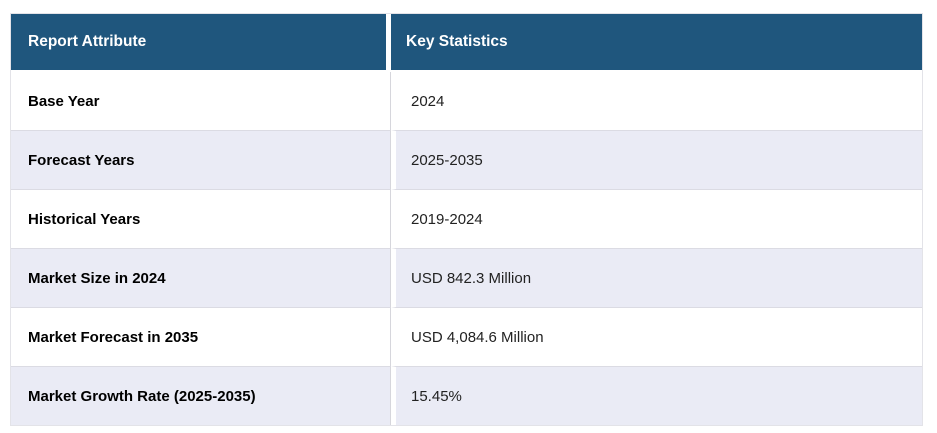 The height and width of the screenshot is (433, 937). I want to click on value-cell: 2019-2024, so click(656, 219).